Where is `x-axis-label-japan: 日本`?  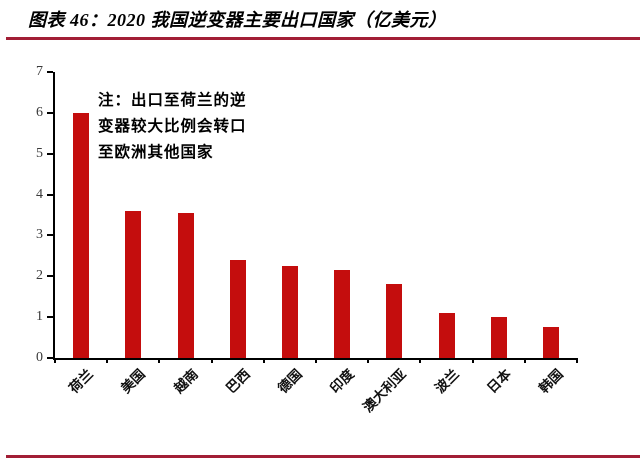
x-axis-label-japan: 日本 is located at coordinates (498, 381).